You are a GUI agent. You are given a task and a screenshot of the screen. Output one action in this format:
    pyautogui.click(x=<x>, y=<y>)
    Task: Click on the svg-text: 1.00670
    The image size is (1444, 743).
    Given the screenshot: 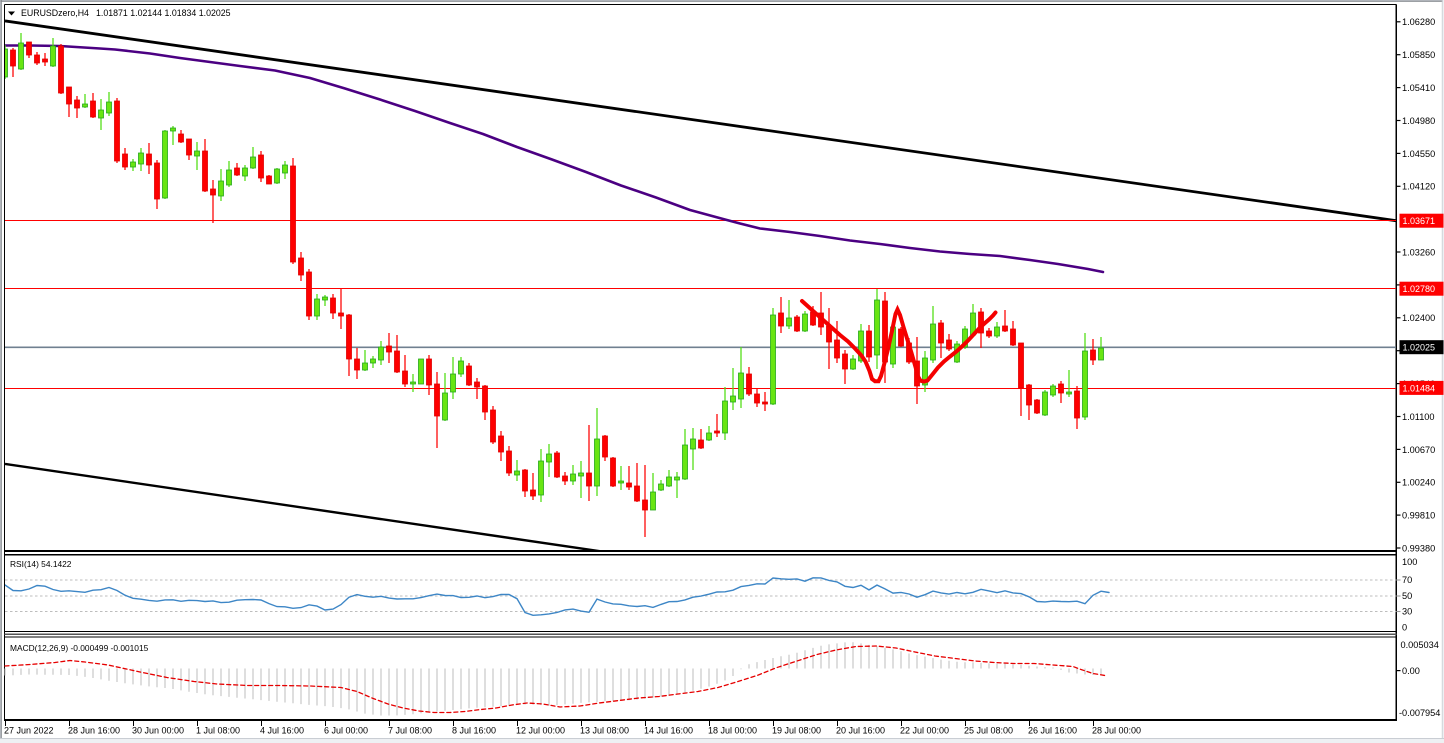 What is the action you would take?
    pyautogui.click(x=1418, y=450)
    